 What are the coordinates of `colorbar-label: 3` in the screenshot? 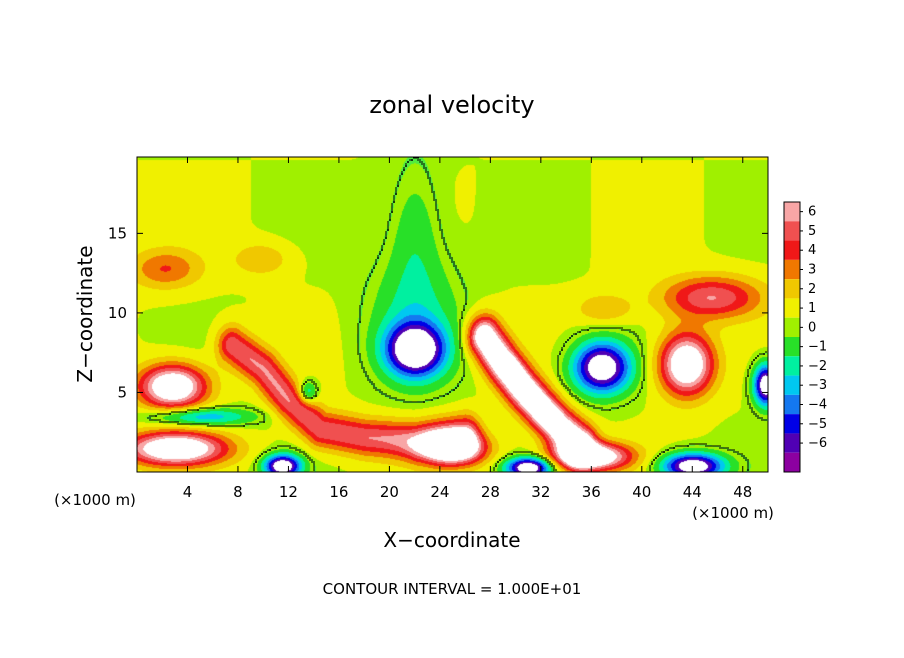 It's located at (812, 270).